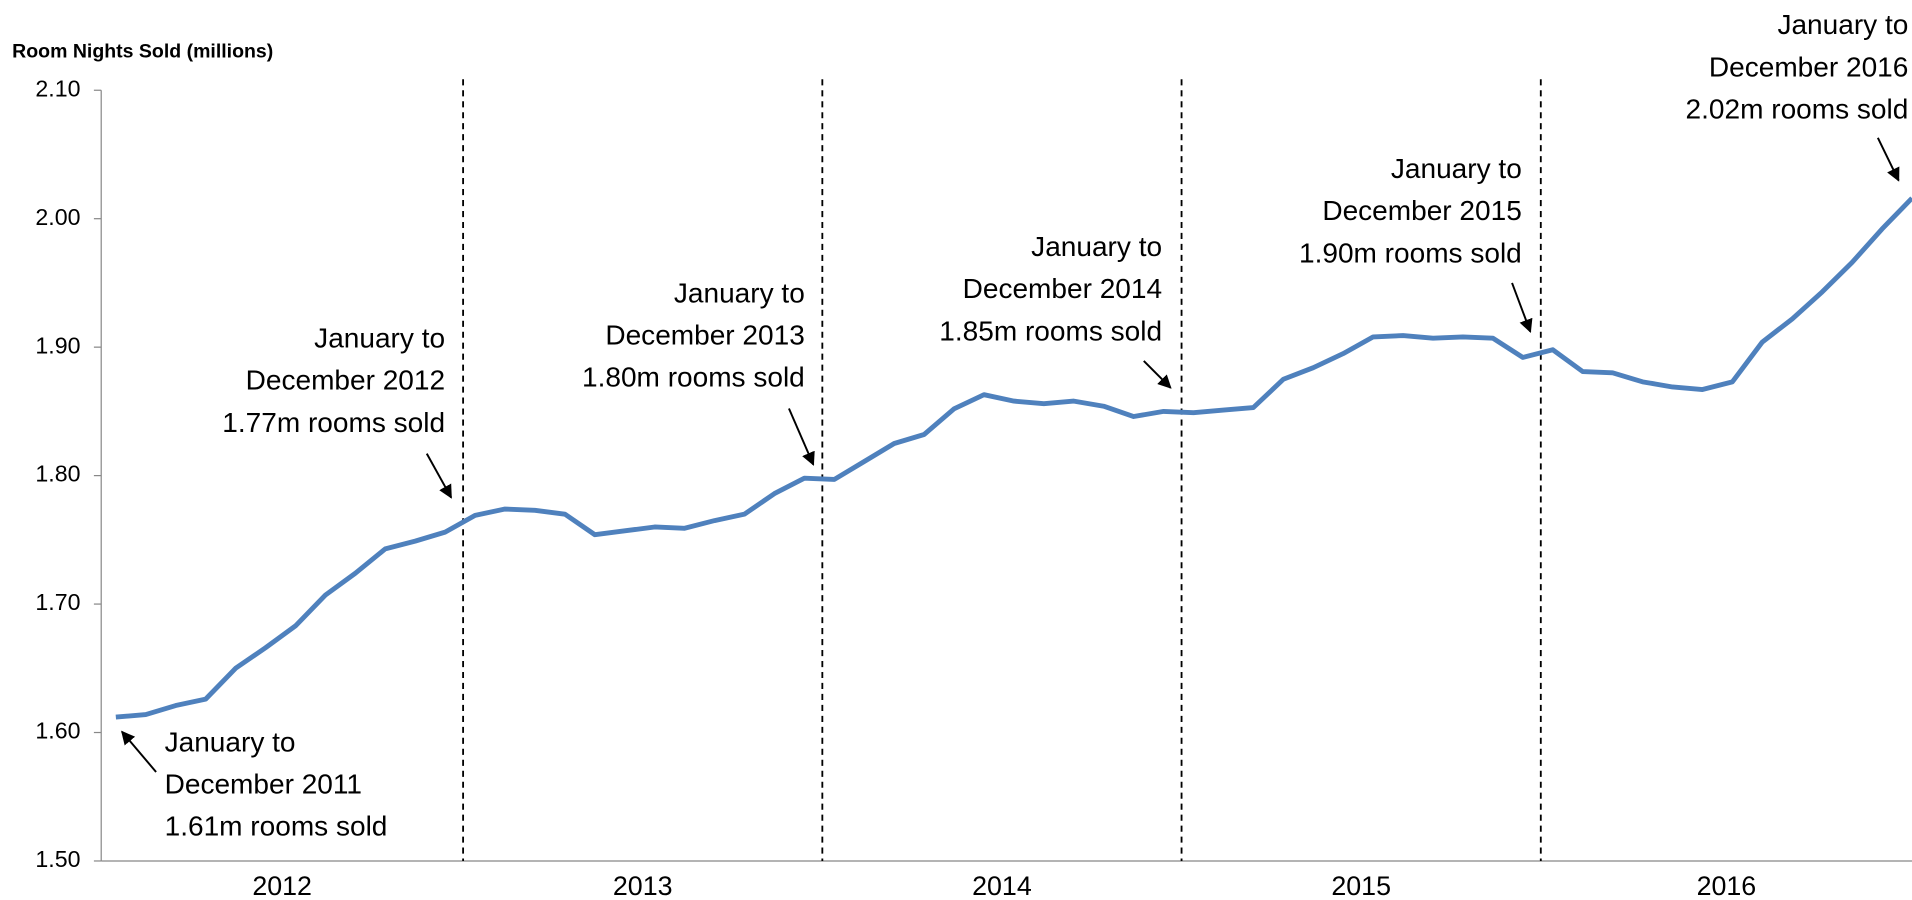 The height and width of the screenshot is (900, 1912). Describe the element at coordinates (57, 88) in the screenshot. I see `y-tick-label: 2.10` at that location.